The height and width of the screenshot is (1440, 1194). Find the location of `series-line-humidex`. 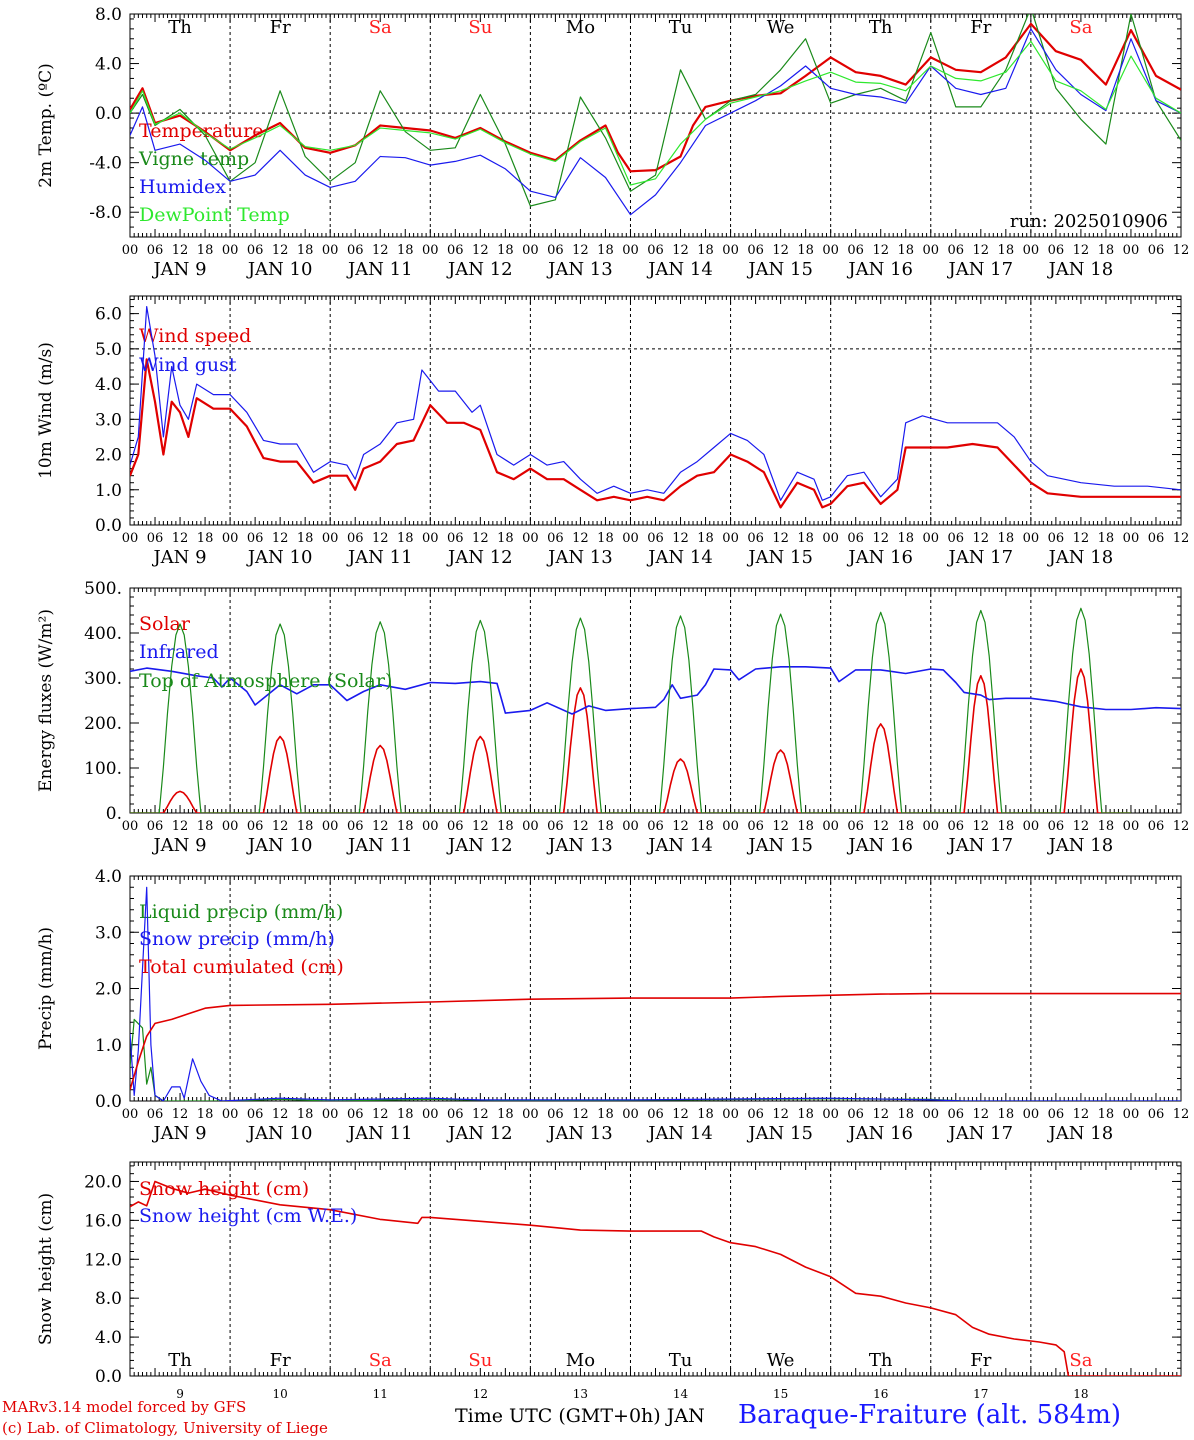

series-line-humidex is located at coordinates (655, 122).